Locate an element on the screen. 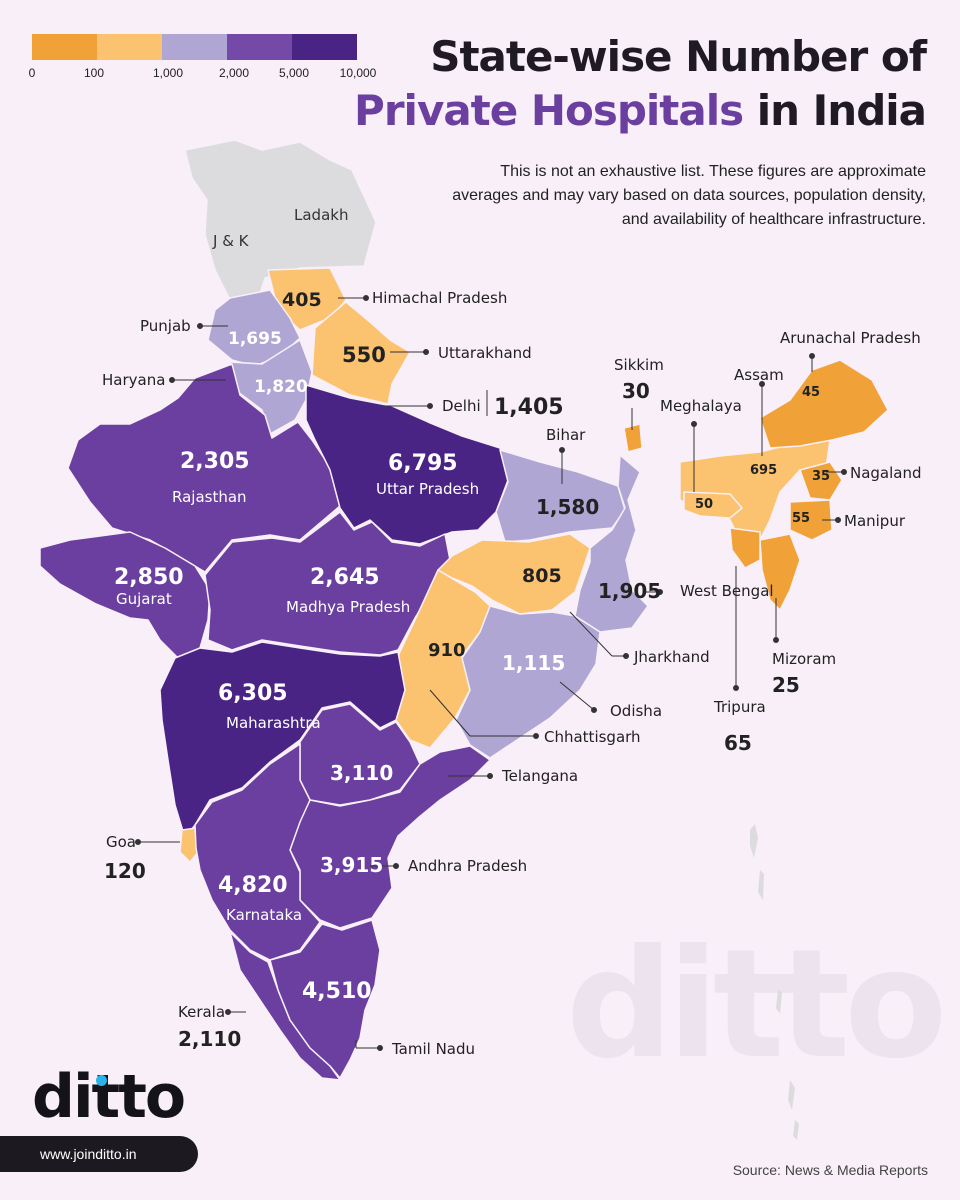 The width and height of the screenshot is (960, 1200). label-jharkhand-value: 805 is located at coordinates (542, 576).